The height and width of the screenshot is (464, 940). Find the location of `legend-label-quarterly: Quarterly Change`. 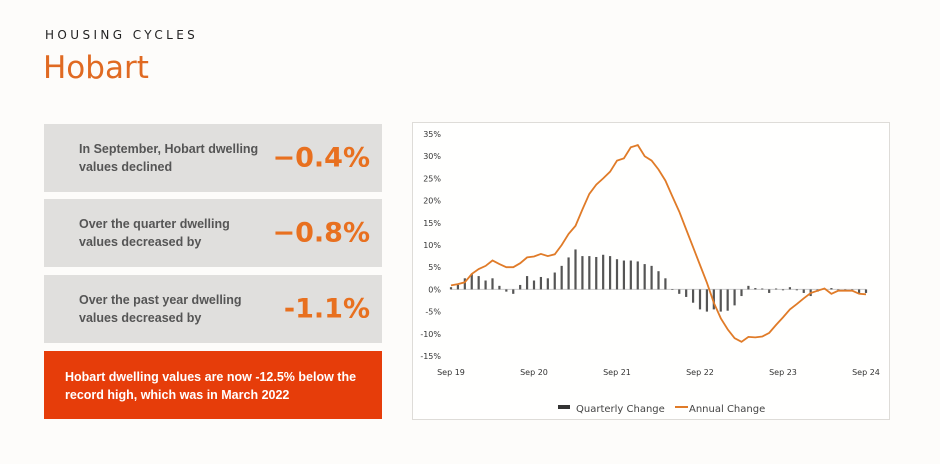

legend-label-quarterly: Quarterly Change is located at coordinates (620, 409).